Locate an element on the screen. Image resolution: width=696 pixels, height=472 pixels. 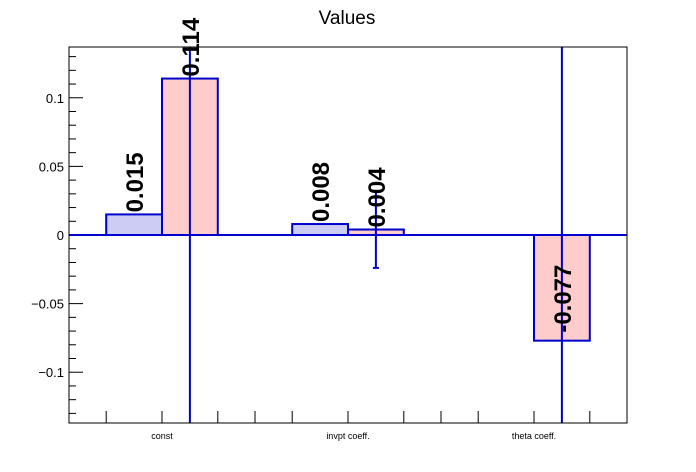
x-category-label: theta coeff. is located at coordinates (534, 436).